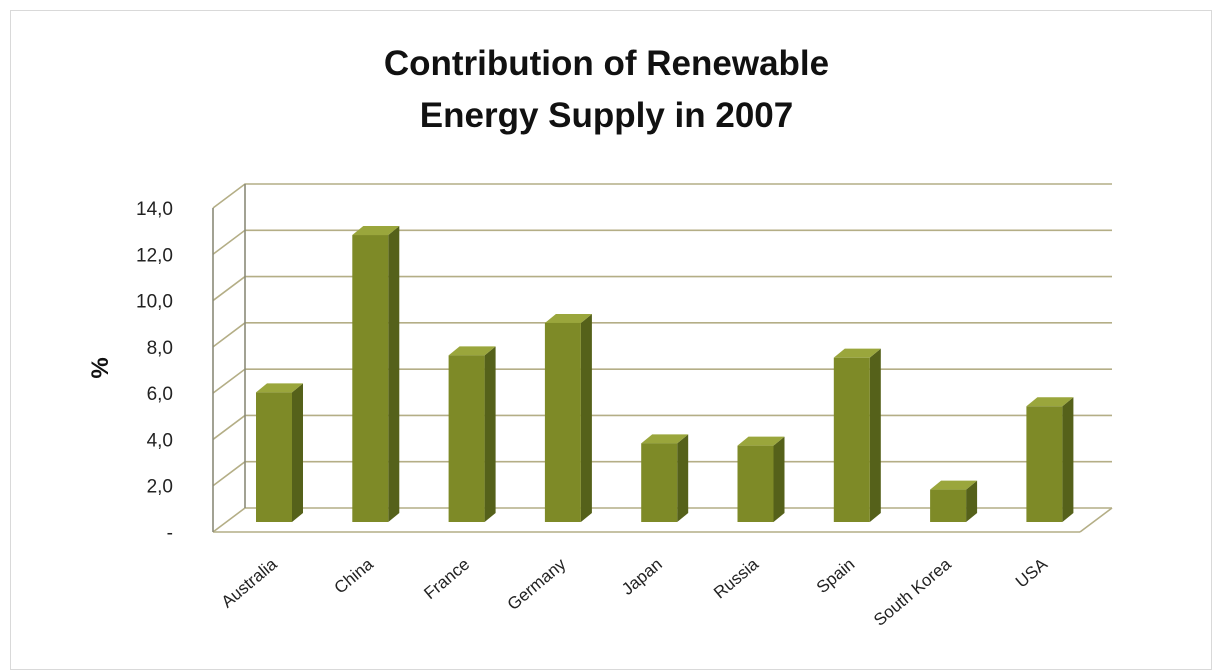  Describe the element at coordinates (354, 575) in the screenshot. I see `x-tick-label: China` at that location.